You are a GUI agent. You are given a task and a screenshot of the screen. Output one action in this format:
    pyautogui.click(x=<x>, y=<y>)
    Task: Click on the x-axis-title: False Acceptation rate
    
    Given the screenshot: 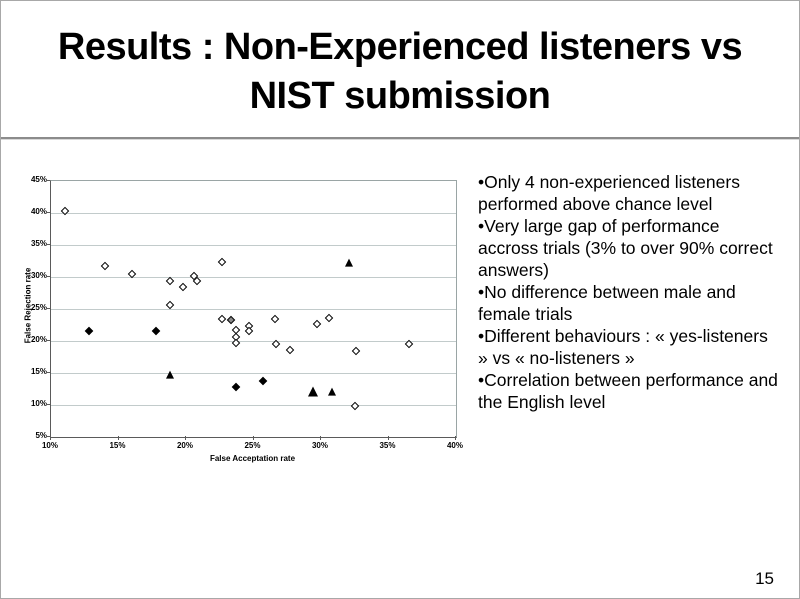 What is the action you would take?
    pyautogui.click(x=252, y=458)
    